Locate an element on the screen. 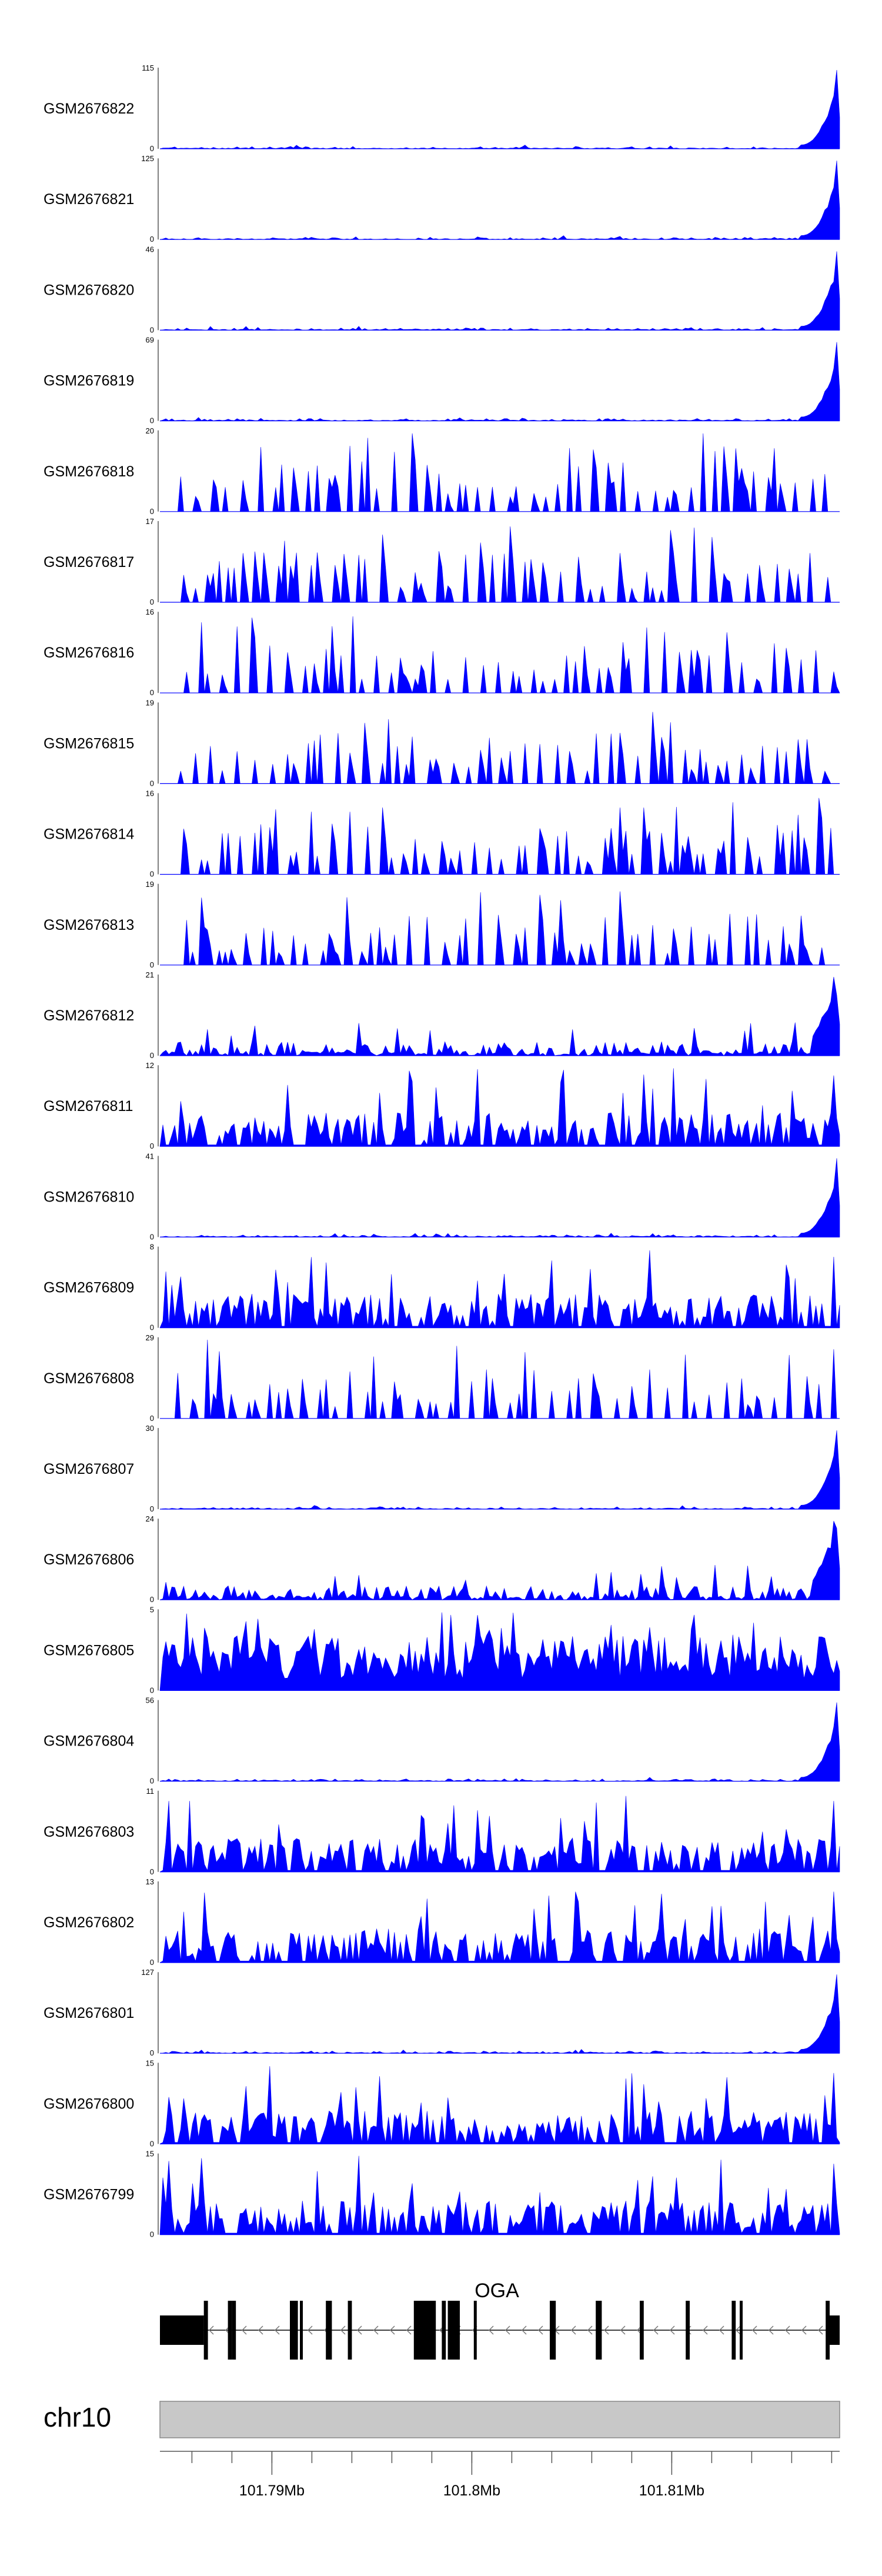 The image size is (882, 2576). track-label: GSM2676810 is located at coordinates (89, 1197).